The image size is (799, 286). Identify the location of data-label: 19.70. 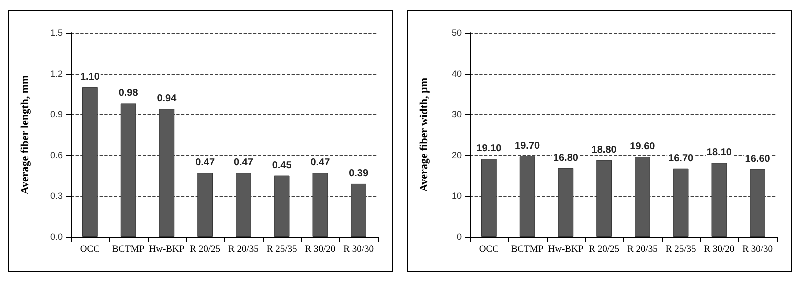
(528, 146).